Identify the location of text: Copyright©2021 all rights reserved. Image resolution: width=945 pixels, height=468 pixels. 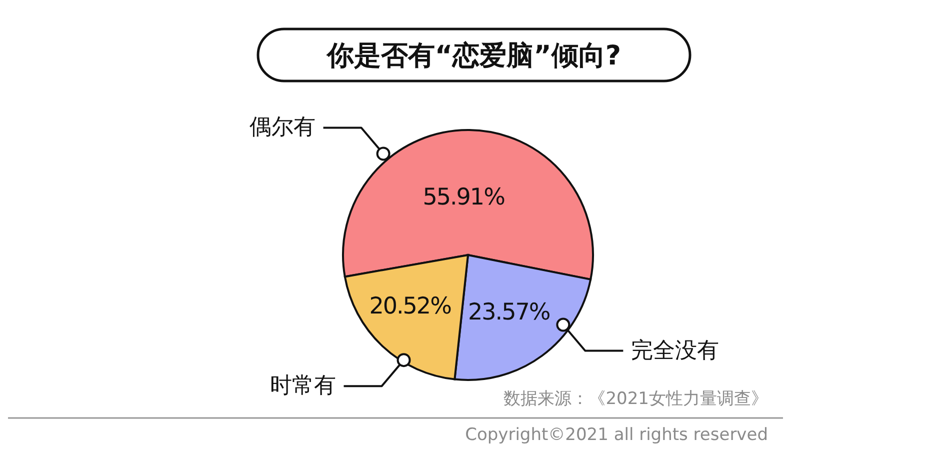
(616, 435).